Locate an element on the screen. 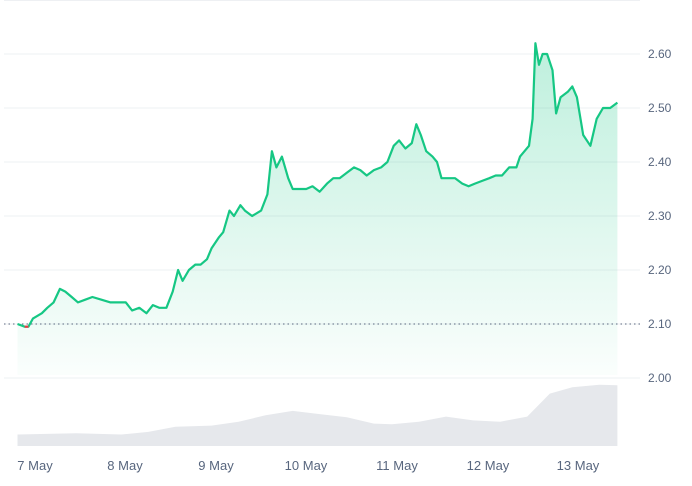 The height and width of the screenshot is (486, 692). y-tick-label: 2.50 is located at coordinates (660, 108).